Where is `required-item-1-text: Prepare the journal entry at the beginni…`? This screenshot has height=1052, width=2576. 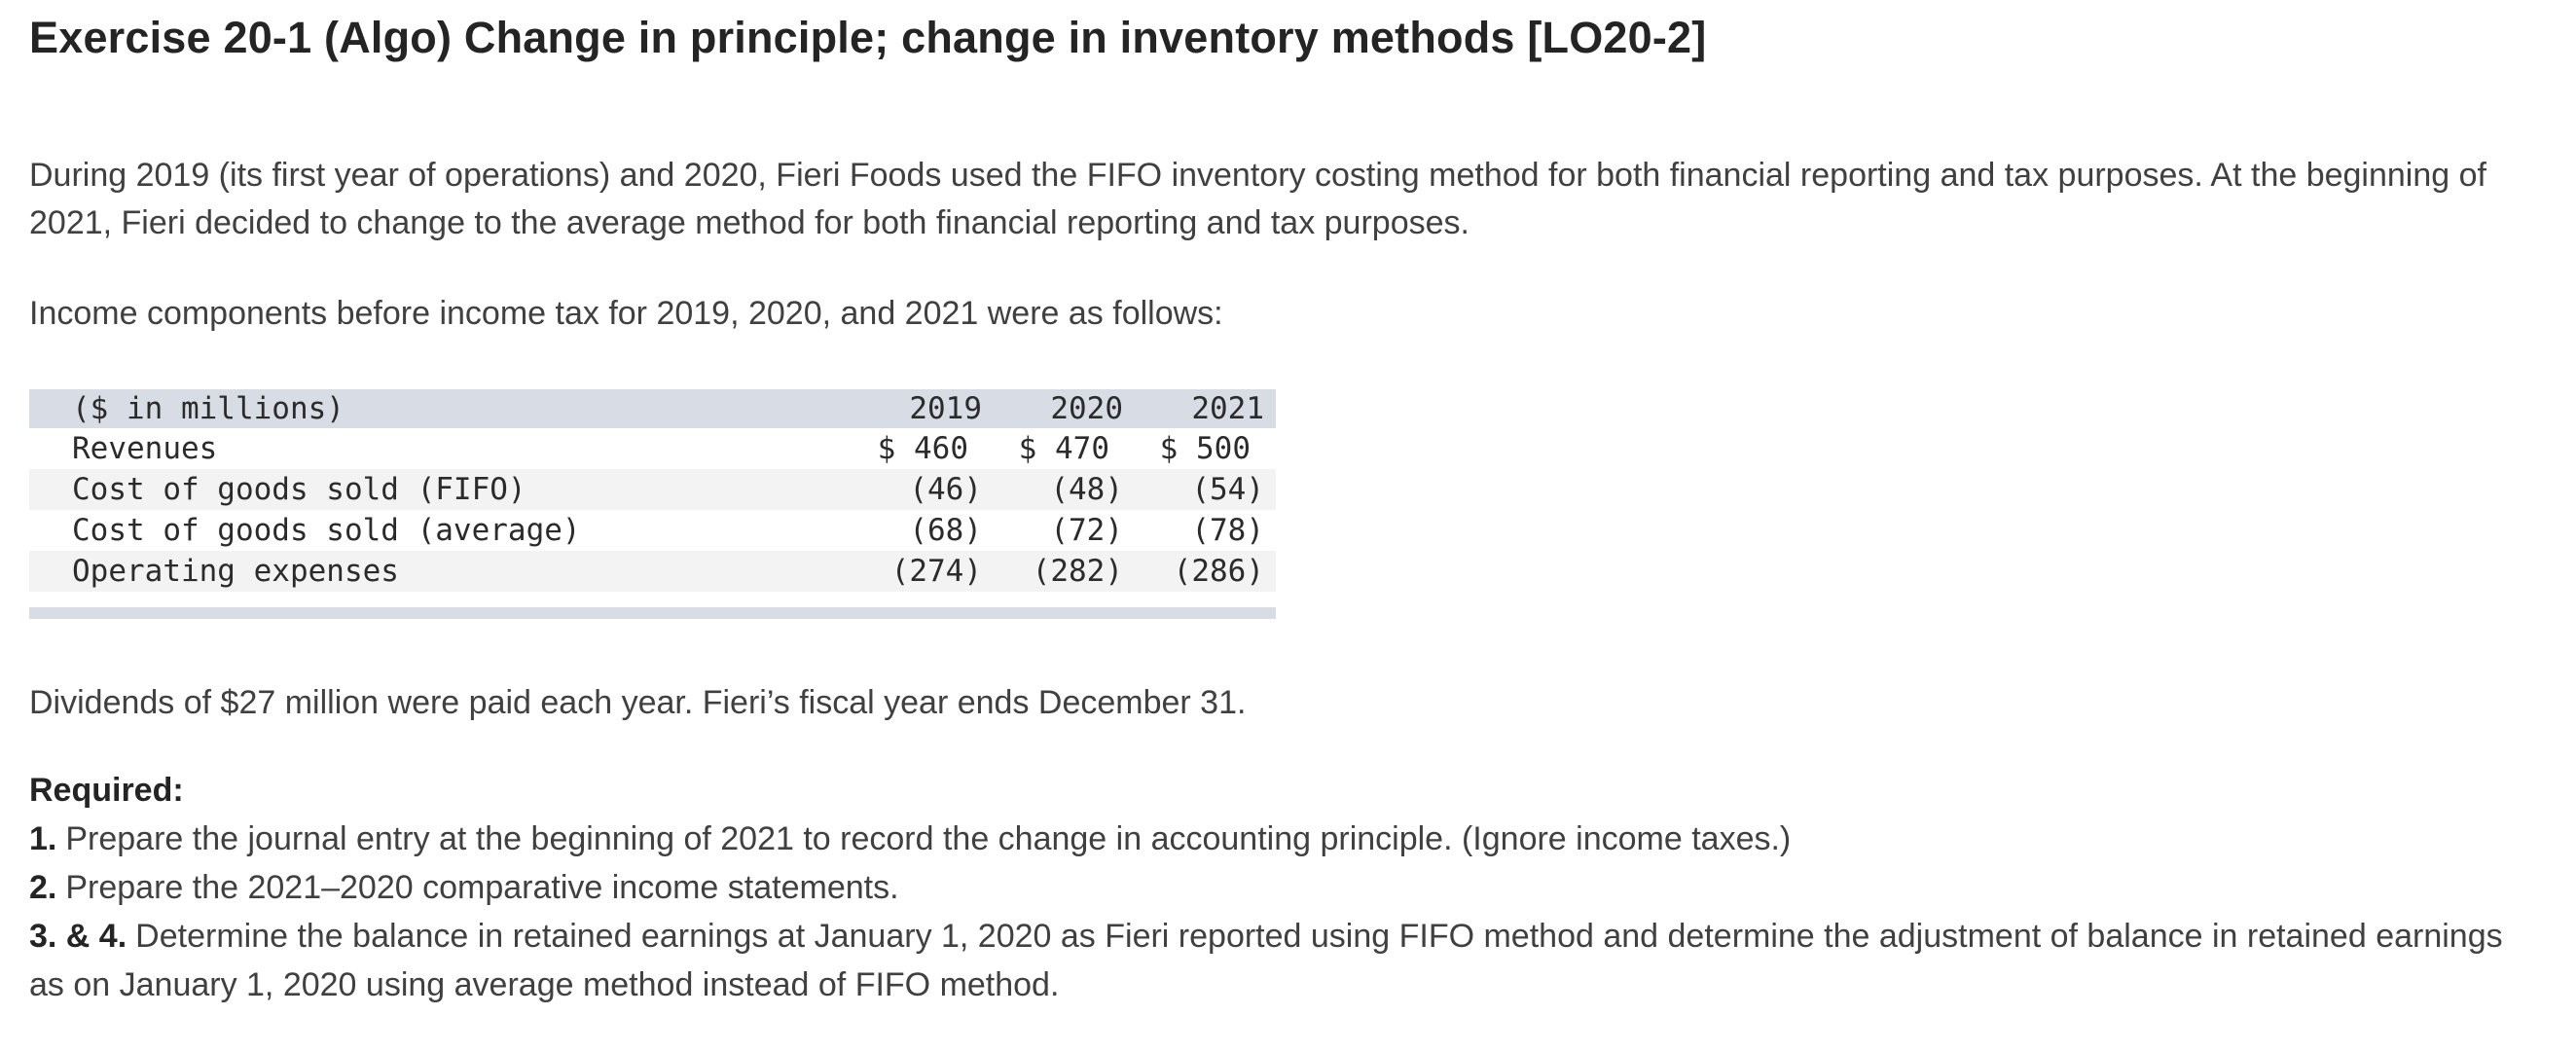 required-item-1-text: Prepare the journal entry at the beginni… is located at coordinates (928, 838).